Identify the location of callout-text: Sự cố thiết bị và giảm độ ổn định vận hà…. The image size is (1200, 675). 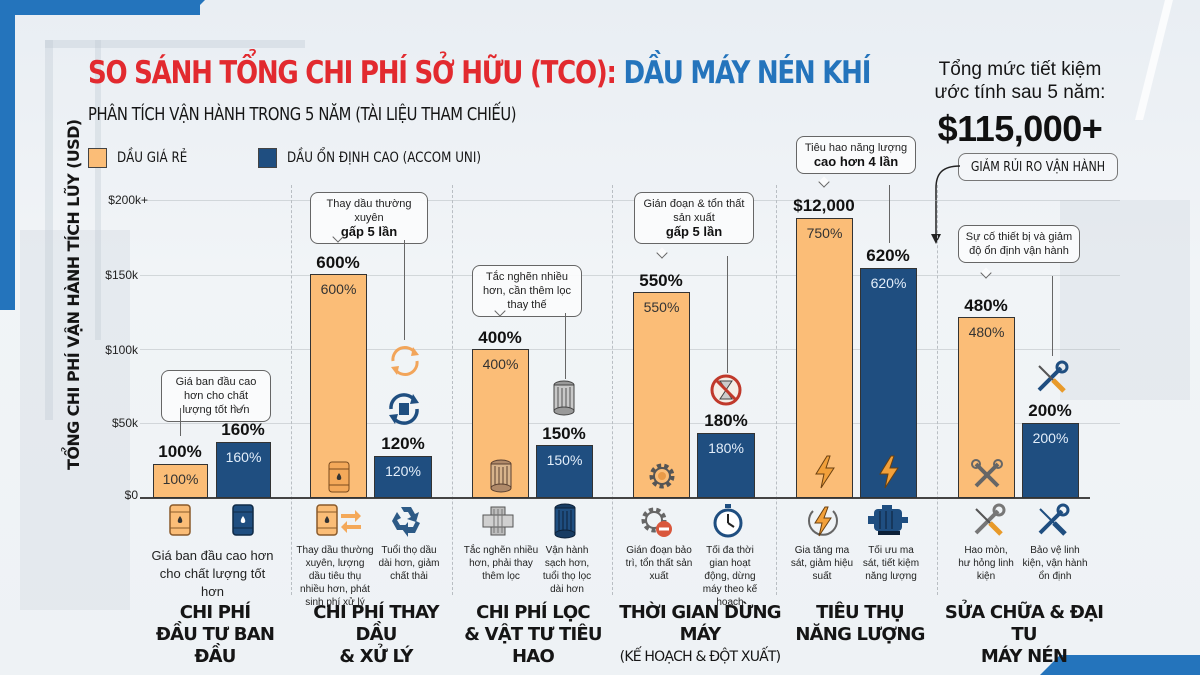
(1019, 244).